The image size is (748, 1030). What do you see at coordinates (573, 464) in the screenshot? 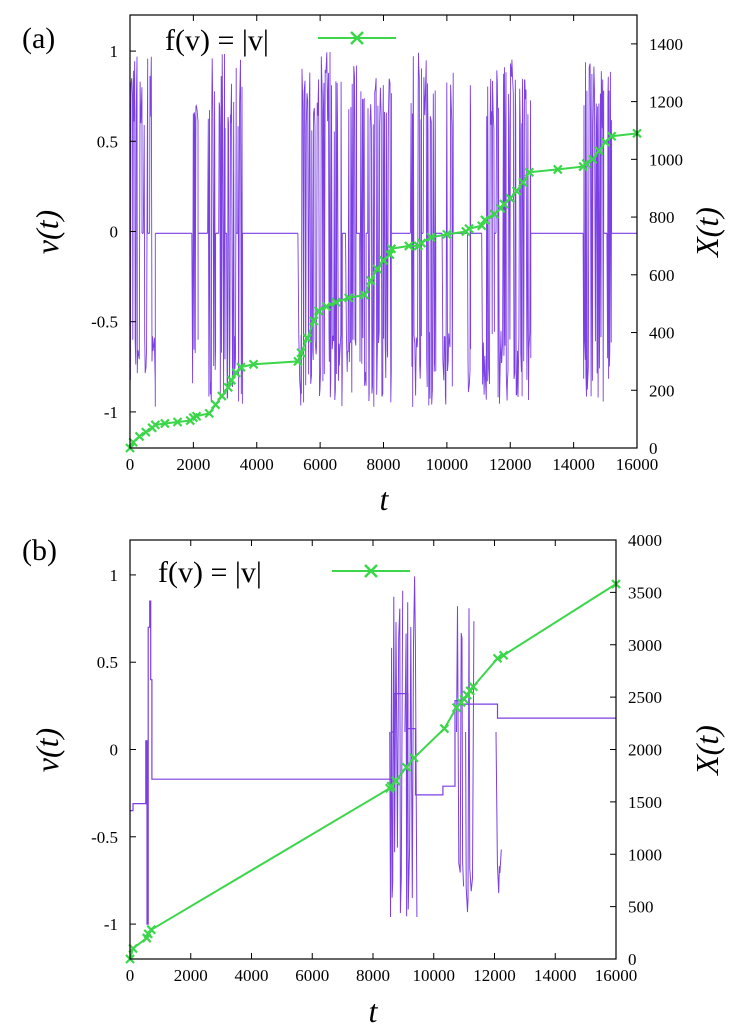
I see `x-tick-label: 14000` at bounding box center [573, 464].